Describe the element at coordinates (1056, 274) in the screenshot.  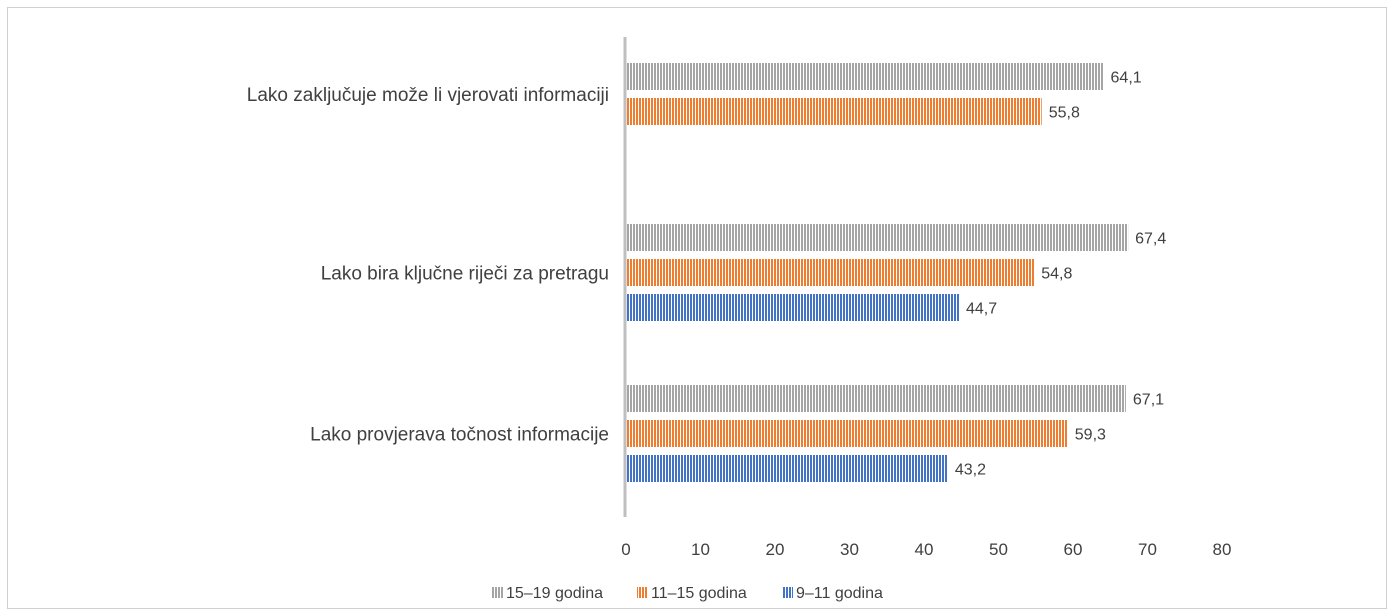
I see `data-label-1-1: 54,8` at that location.